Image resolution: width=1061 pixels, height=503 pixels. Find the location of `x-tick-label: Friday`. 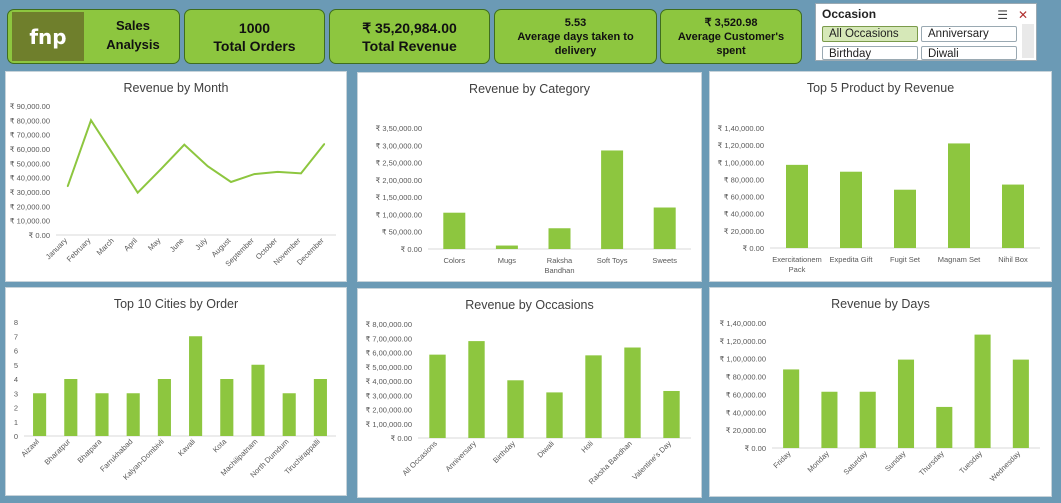

x-tick-label: Friday is located at coordinates (781, 459).